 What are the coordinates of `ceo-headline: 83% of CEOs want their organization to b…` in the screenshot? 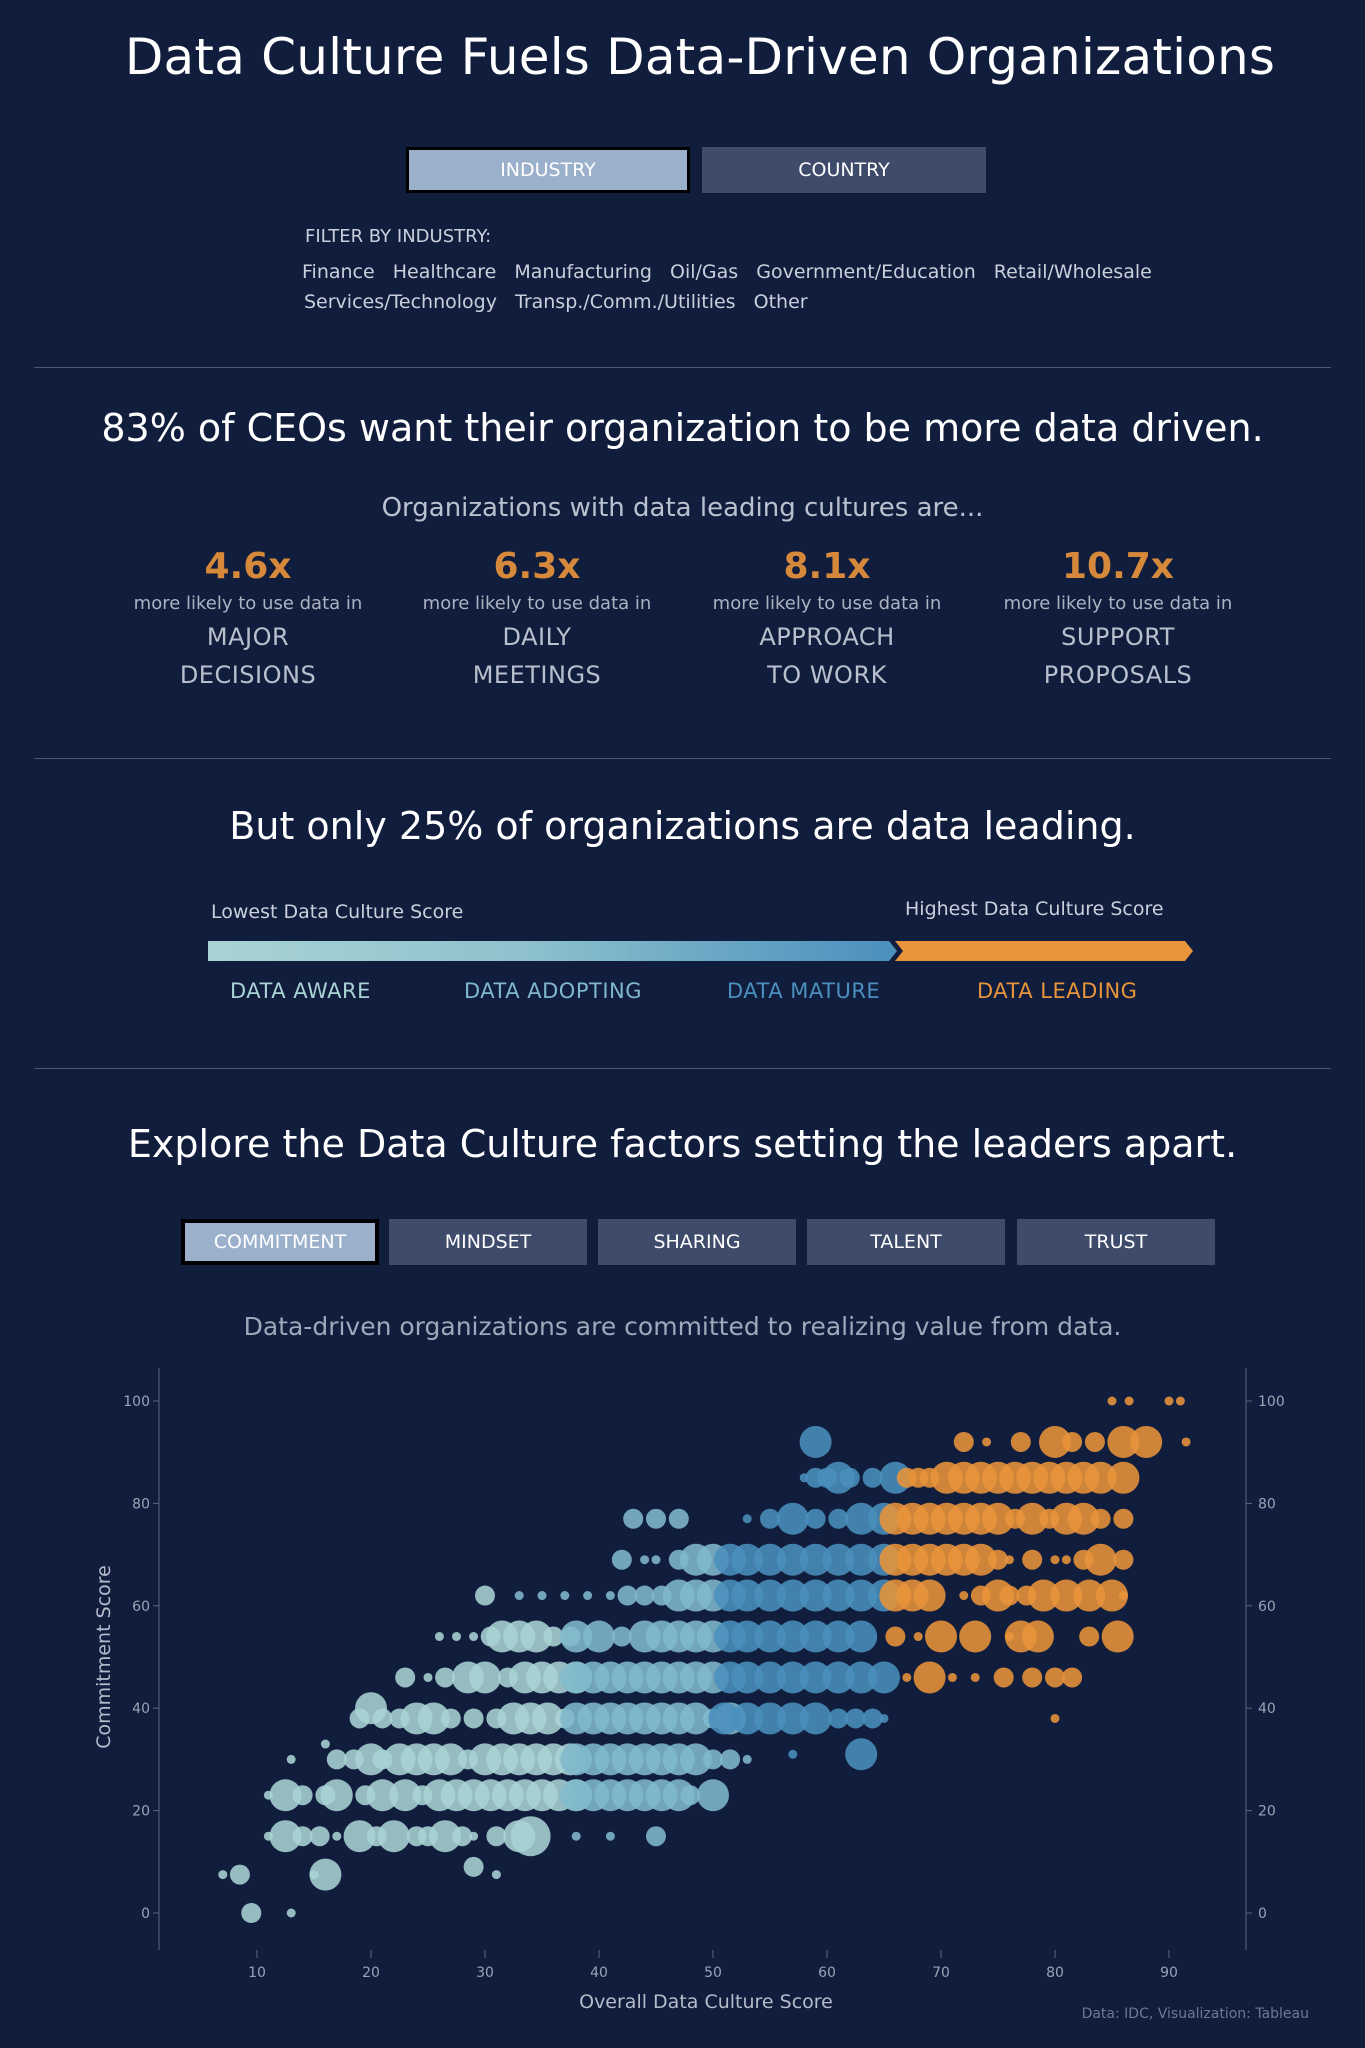 It's located at (682, 428).